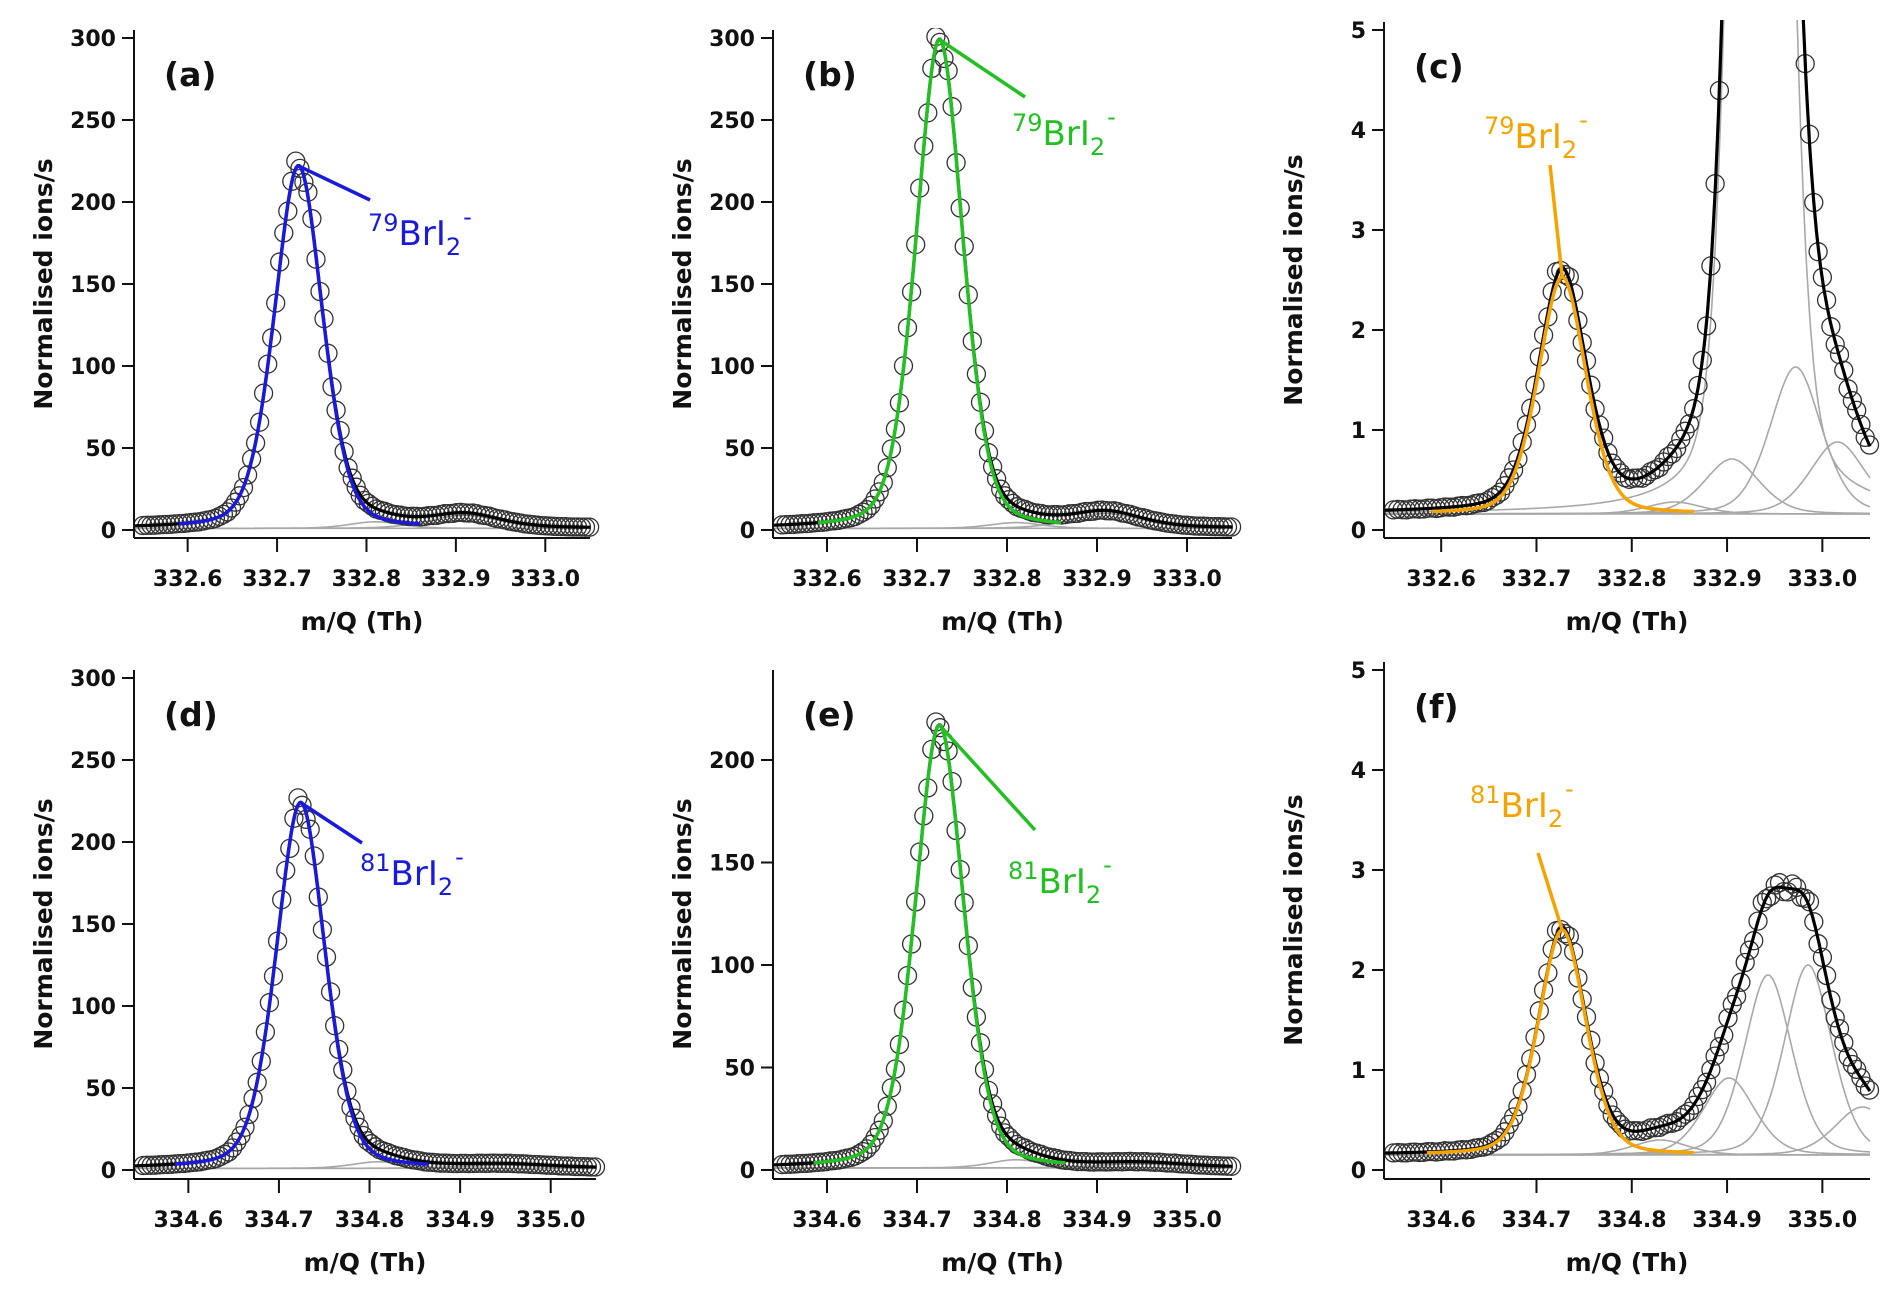  I want to click on y-tick-label: 4, so click(1358, 771).